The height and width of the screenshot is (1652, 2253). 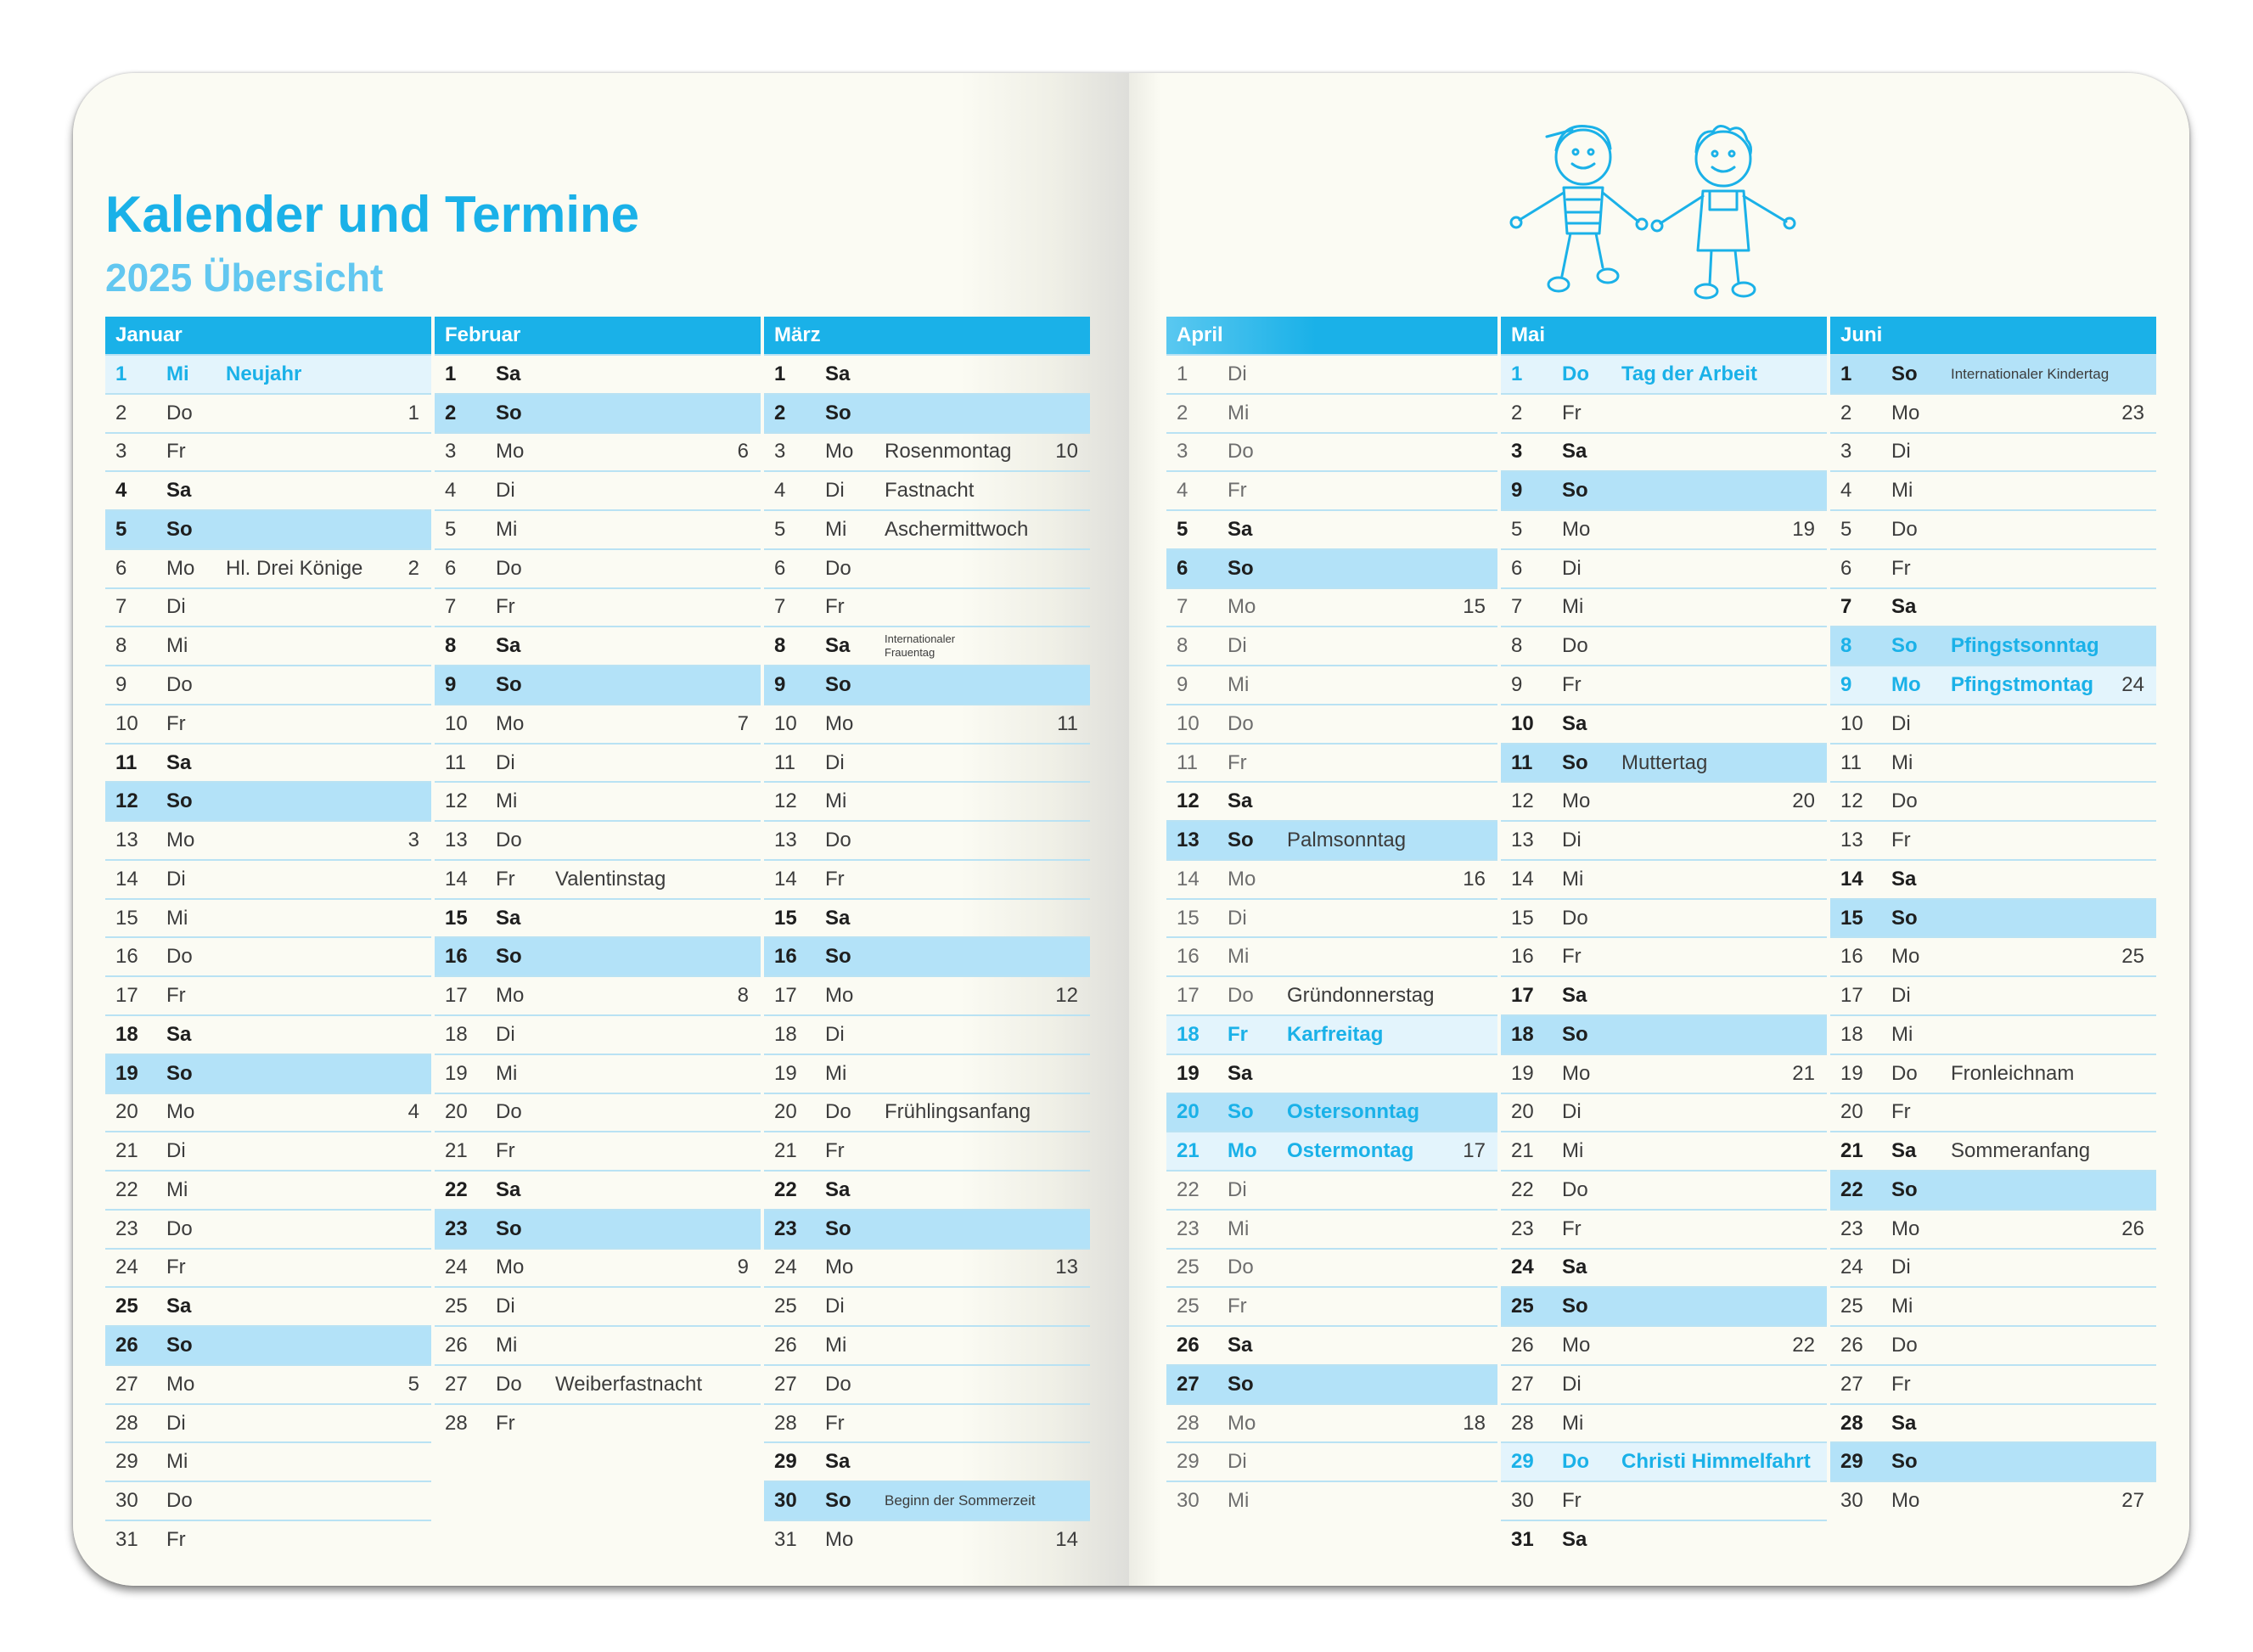 I want to click on day-row: 13 Do, so click(x=598, y=840).